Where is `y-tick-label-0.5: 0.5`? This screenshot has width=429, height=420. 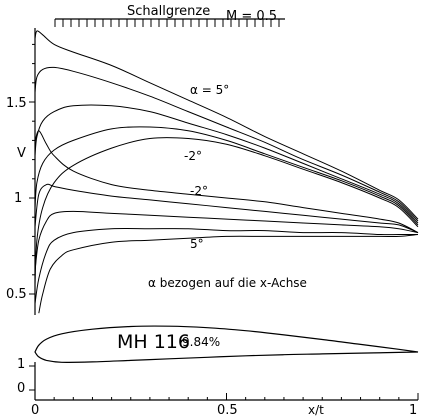 y-tick-label-0.5: 0.5 is located at coordinates (16, 294).